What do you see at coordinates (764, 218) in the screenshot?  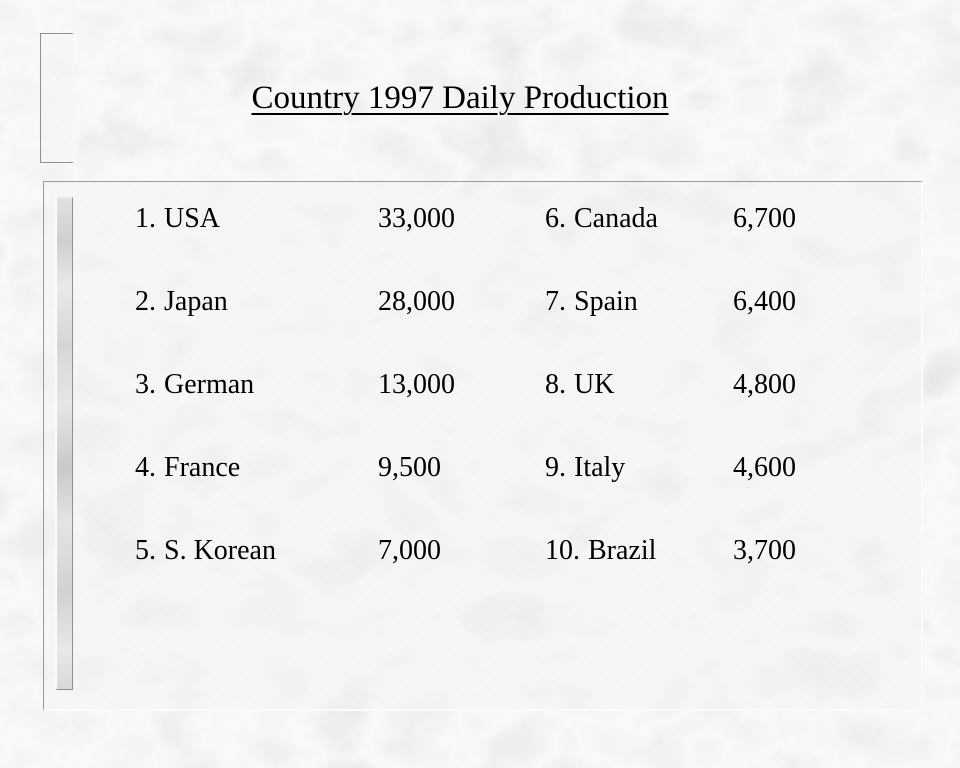 I see `value-cell: 6,700` at bounding box center [764, 218].